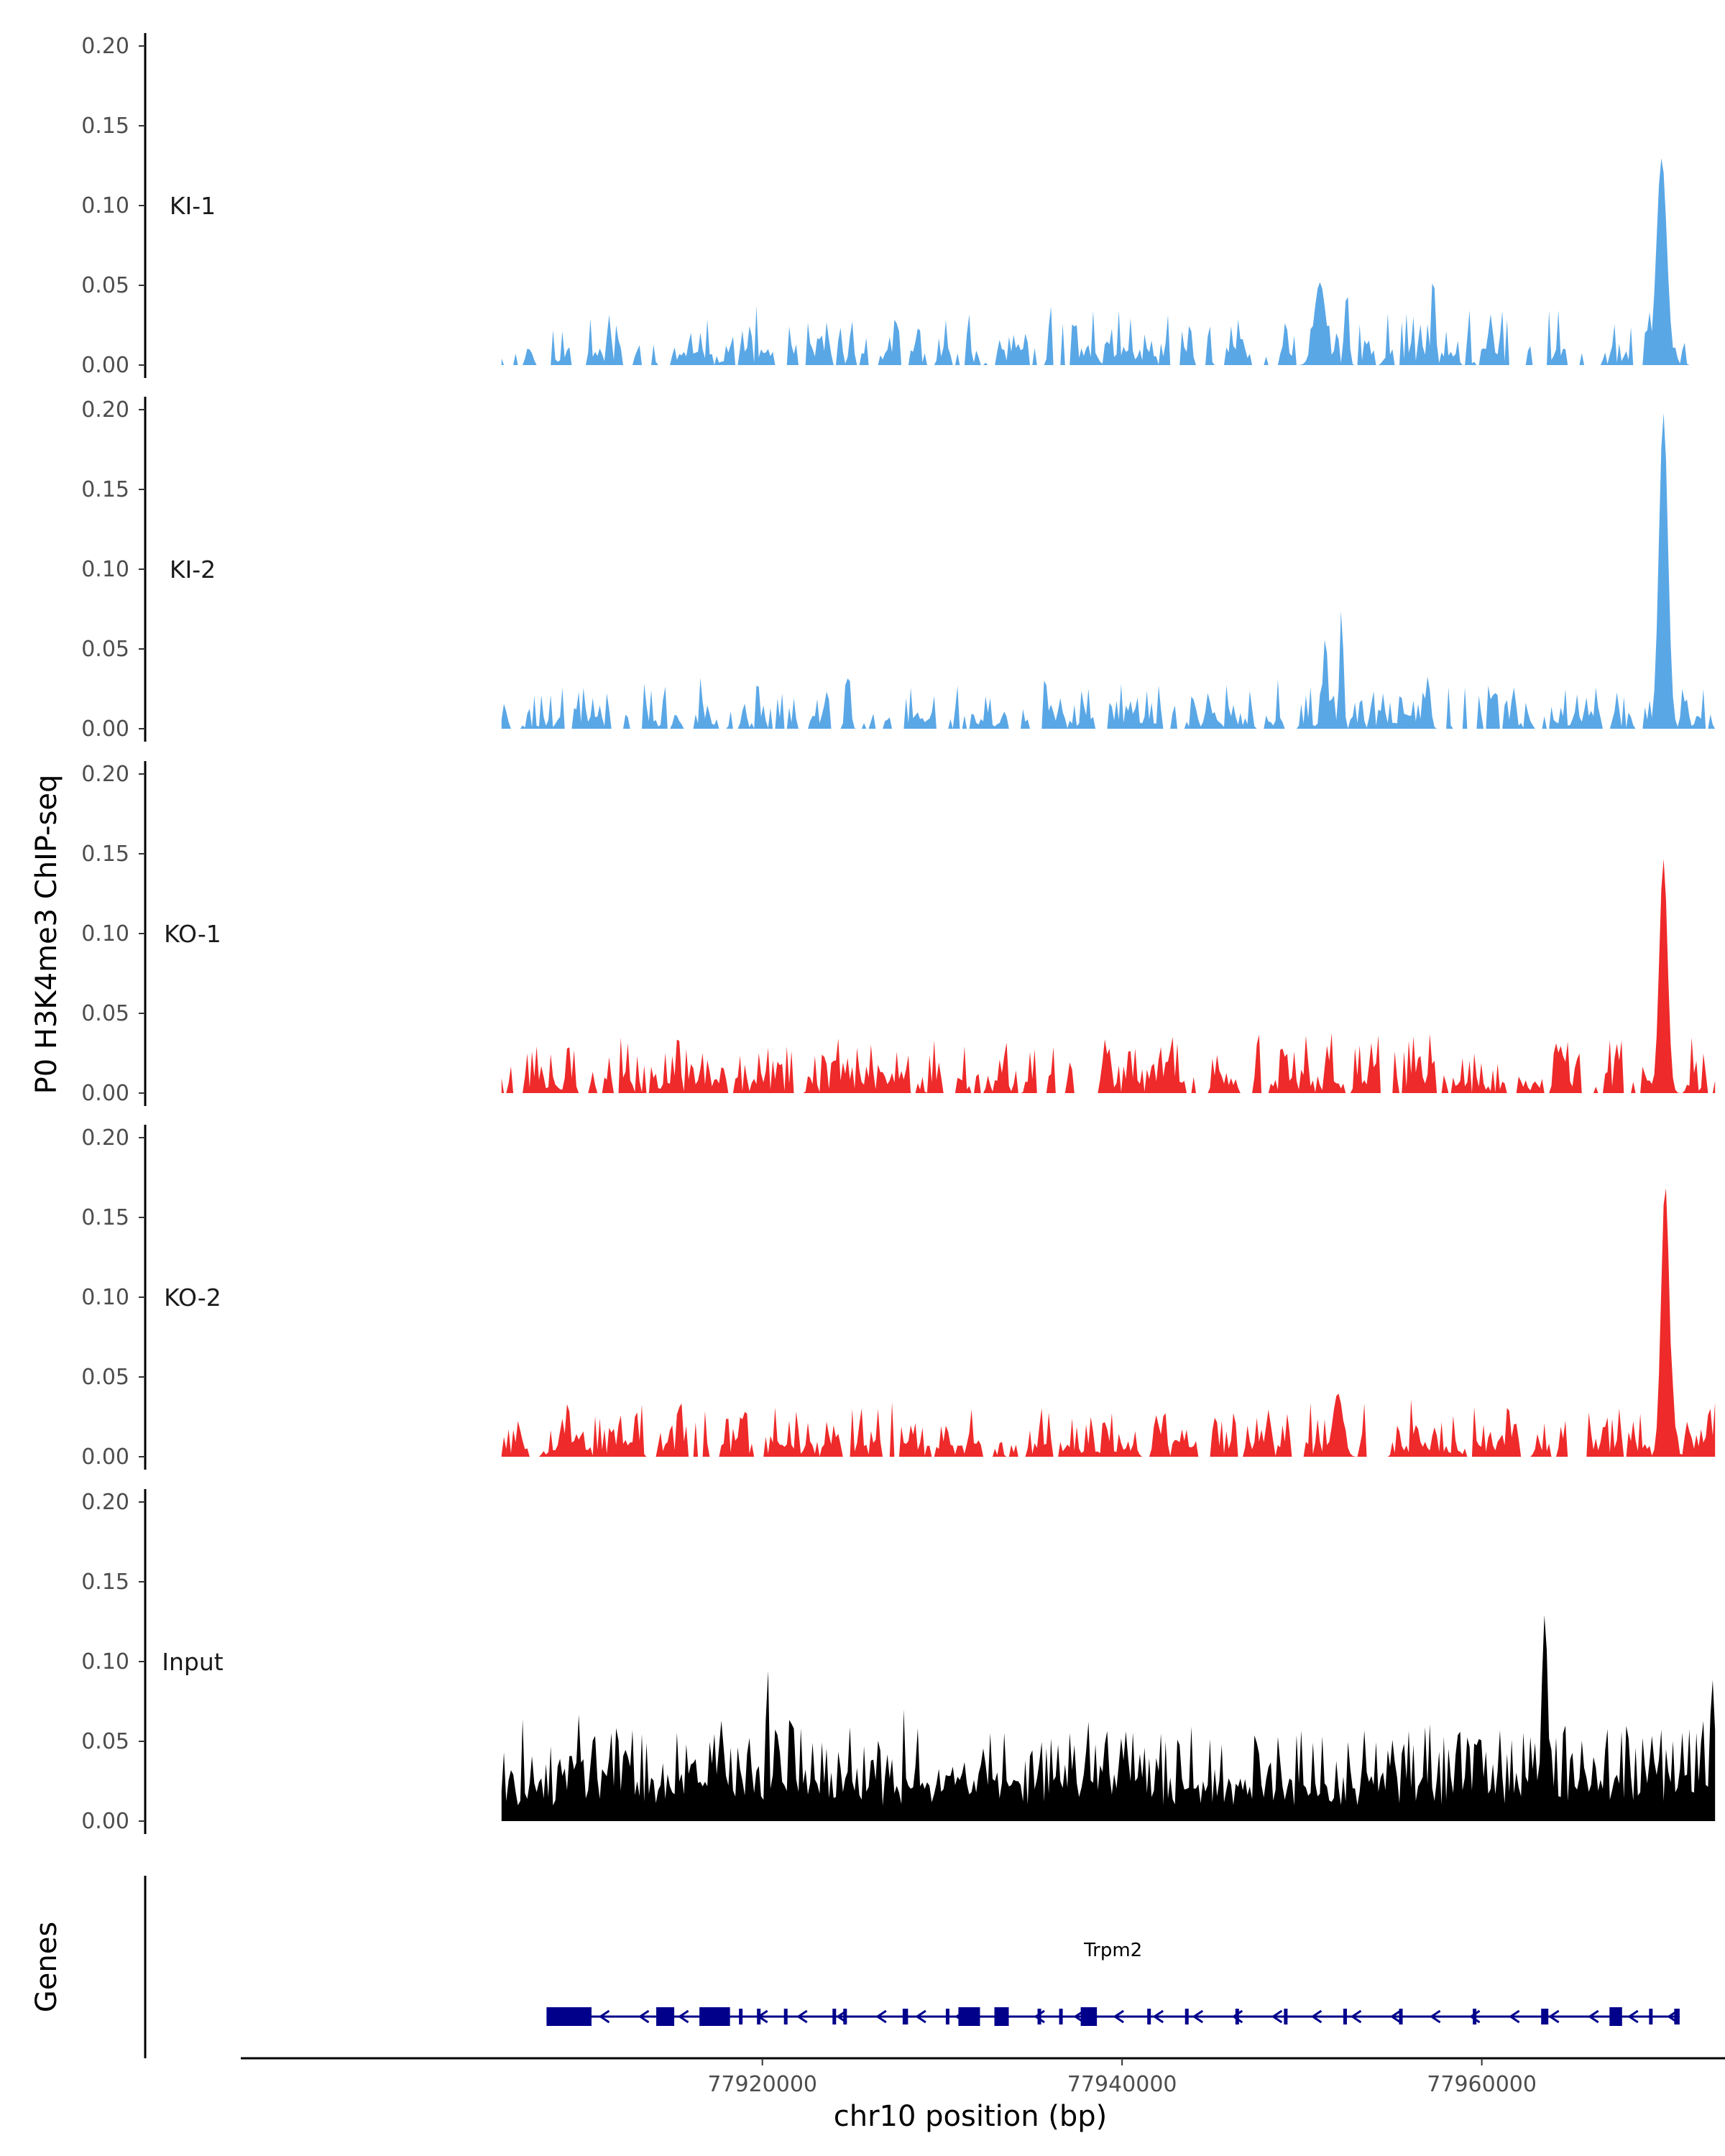 The width and height of the screenshot is (1725, 2156). Describe the element at coordinates (193, 1662) in the screenshot. I see `track-label: Input` at that location.